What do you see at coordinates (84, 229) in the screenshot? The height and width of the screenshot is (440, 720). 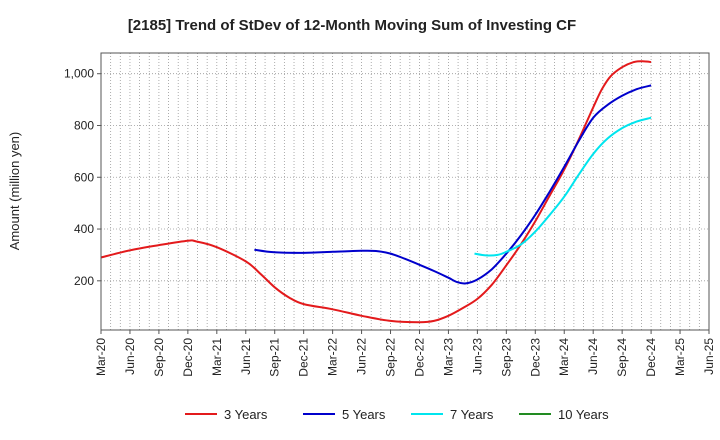 I see `y-tick-label: 400` at bounding box center [84, 229].